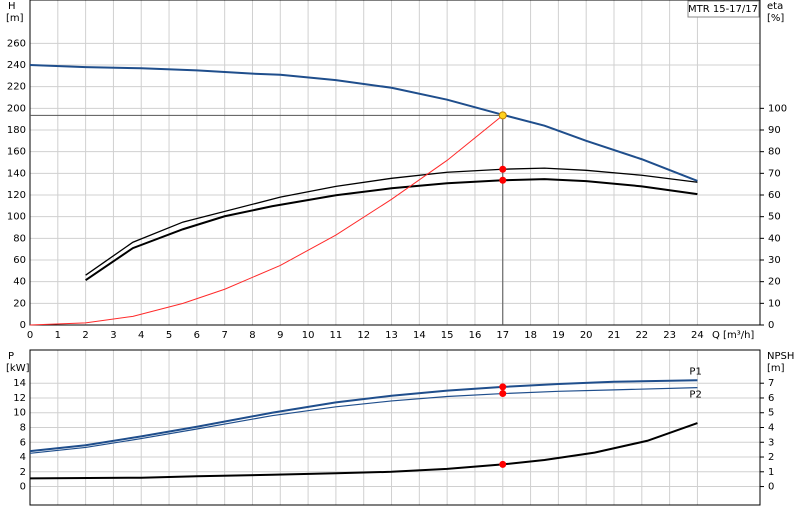  Describe the element at coordinates (280, 335) in the screenshot. I see `x-tick-label: 9` at that location.